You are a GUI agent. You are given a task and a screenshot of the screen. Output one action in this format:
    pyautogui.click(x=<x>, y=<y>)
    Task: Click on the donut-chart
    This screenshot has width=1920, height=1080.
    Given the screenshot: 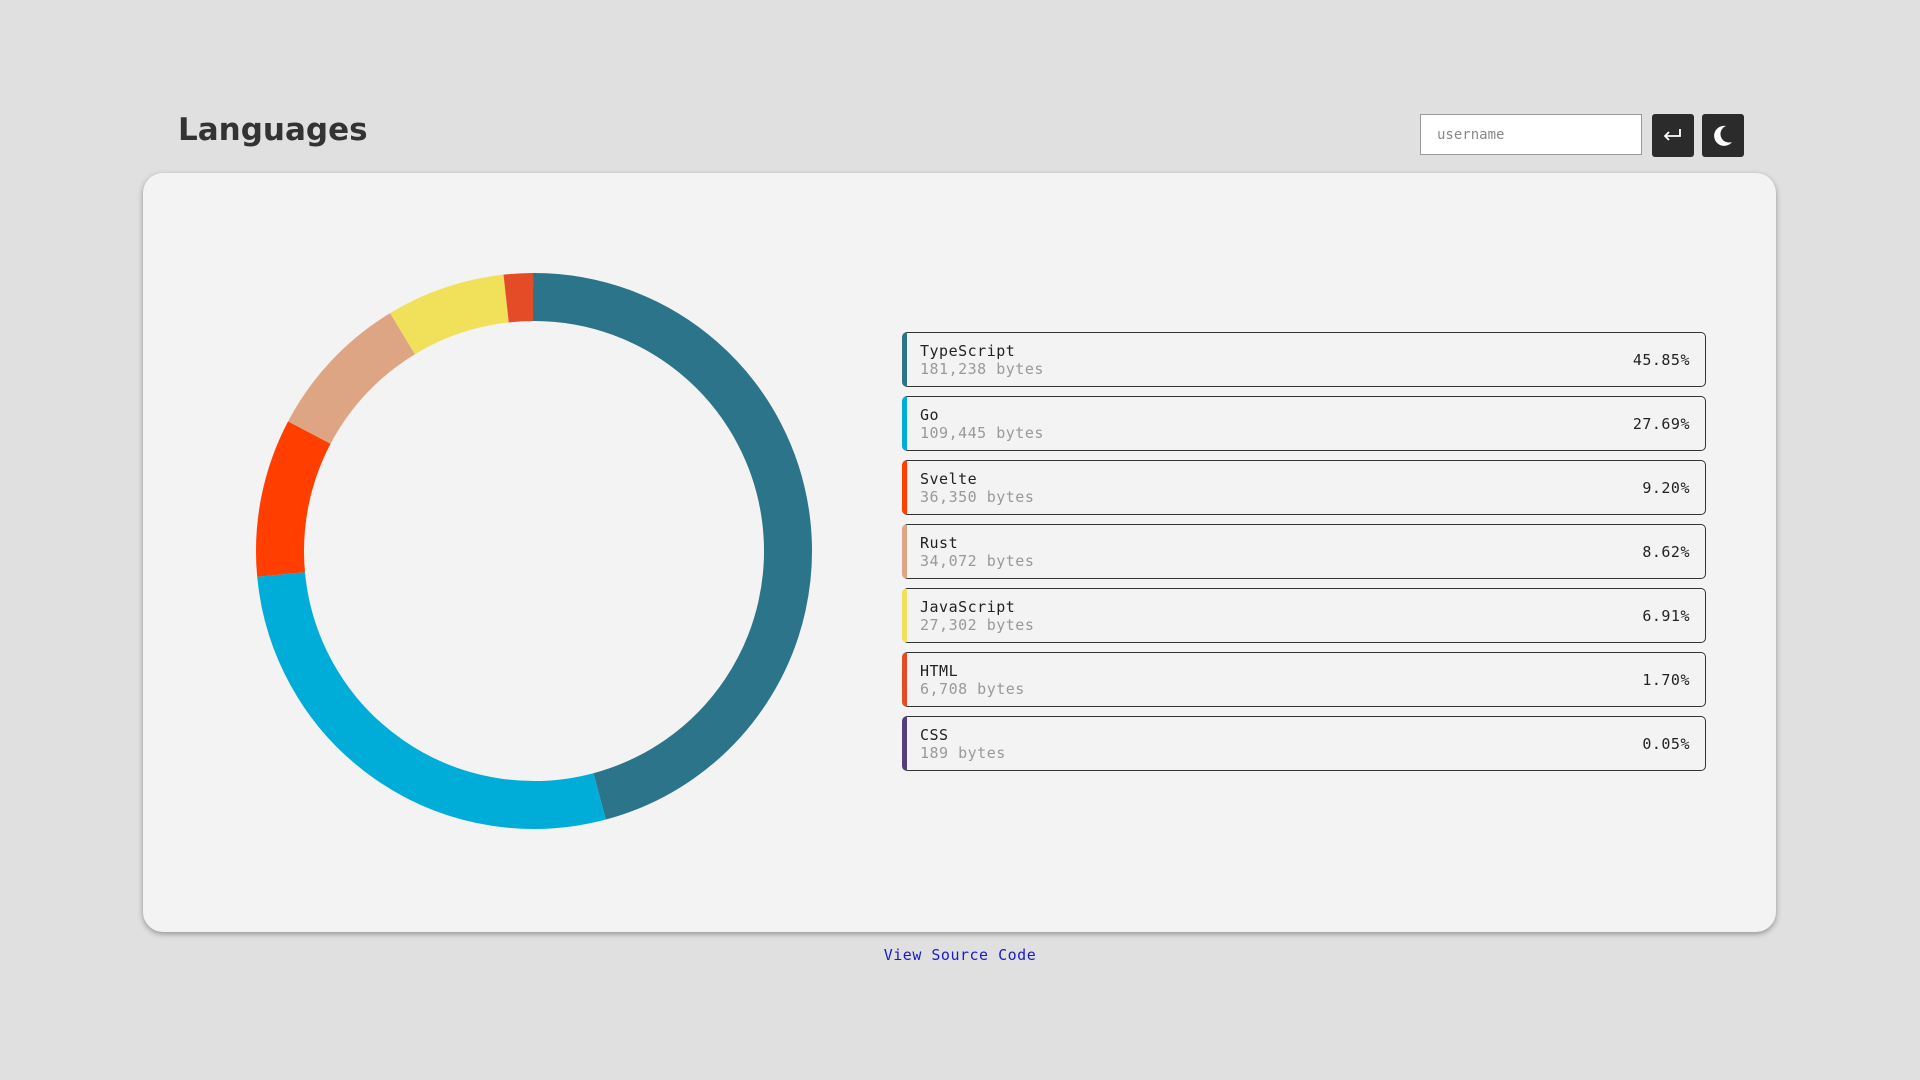 What is the action you would take?
    pyautogui.click(x=534, y=550)
    